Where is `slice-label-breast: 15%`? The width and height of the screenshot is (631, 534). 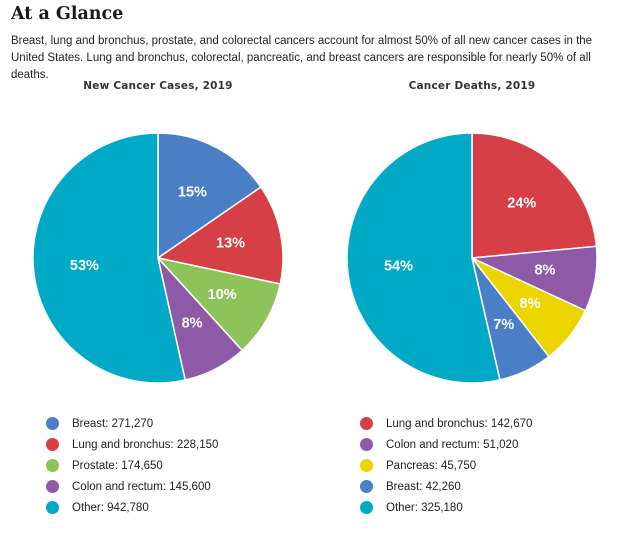 slice-label-breast: 15% is located at coordinates (192, 192).